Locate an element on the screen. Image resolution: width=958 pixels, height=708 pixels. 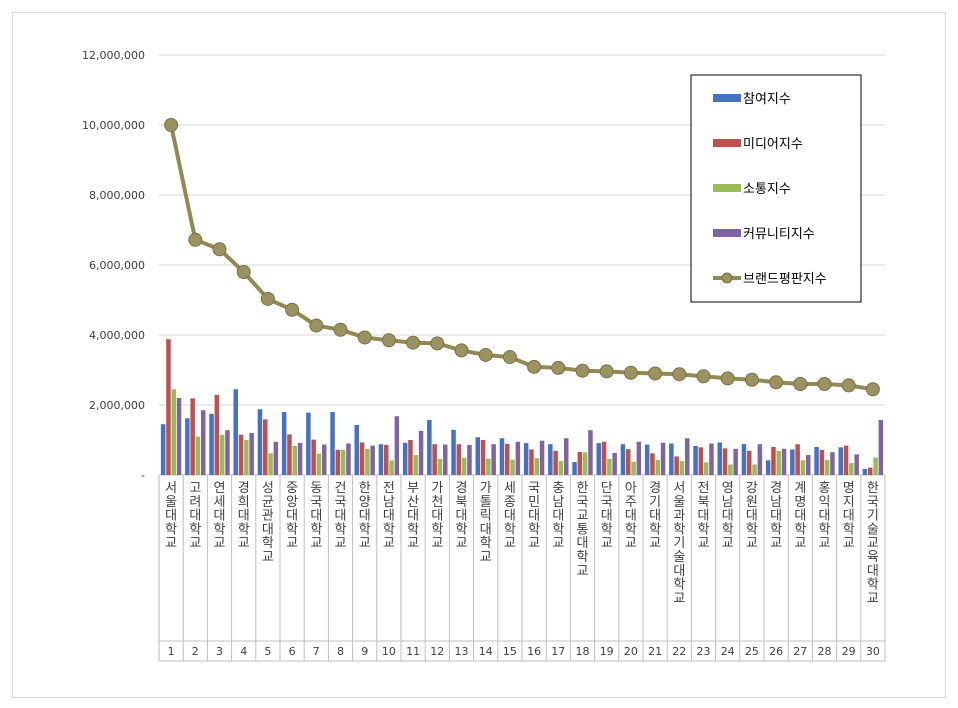
bar-소통지수-7 is located at coordinates (319, 464).